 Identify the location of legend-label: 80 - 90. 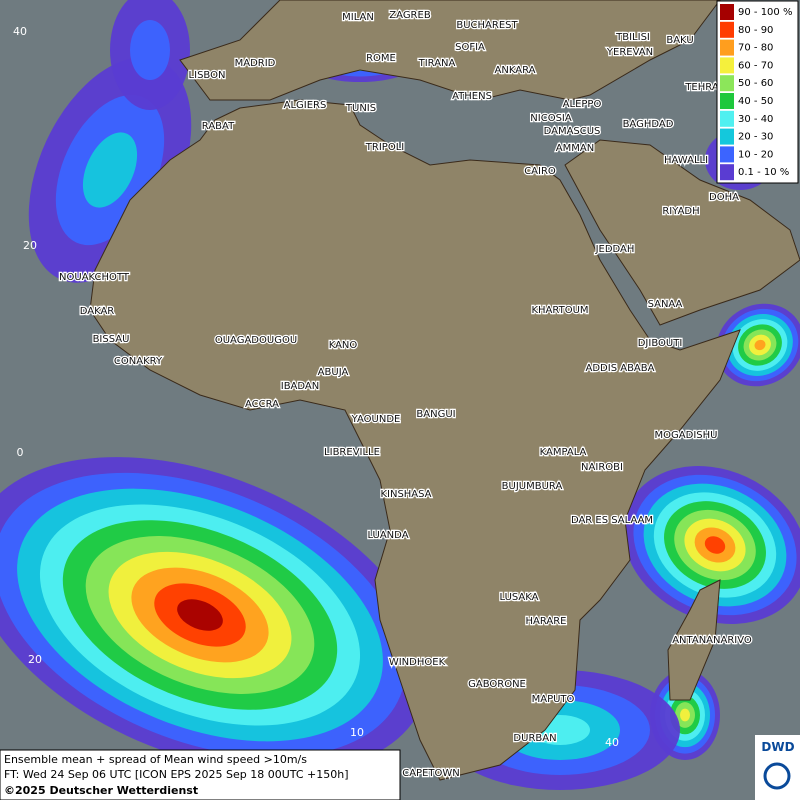
(755, 30).